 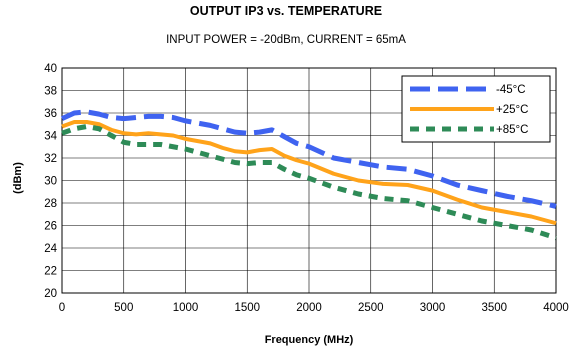 I want to click on legend-label: -45°C, so click(x=511, y=90).